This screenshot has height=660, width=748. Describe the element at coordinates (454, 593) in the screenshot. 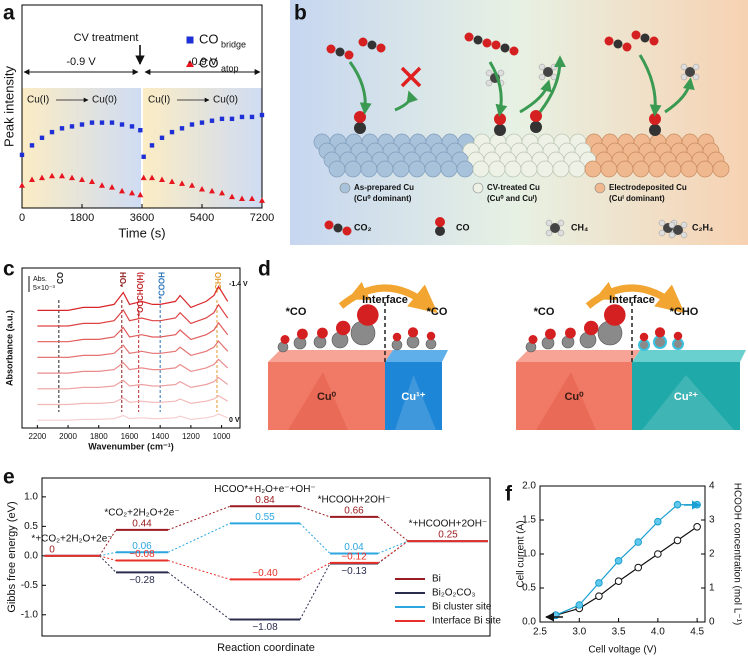

I see `legend-label: Bi₂O₂CO₃` at that location.